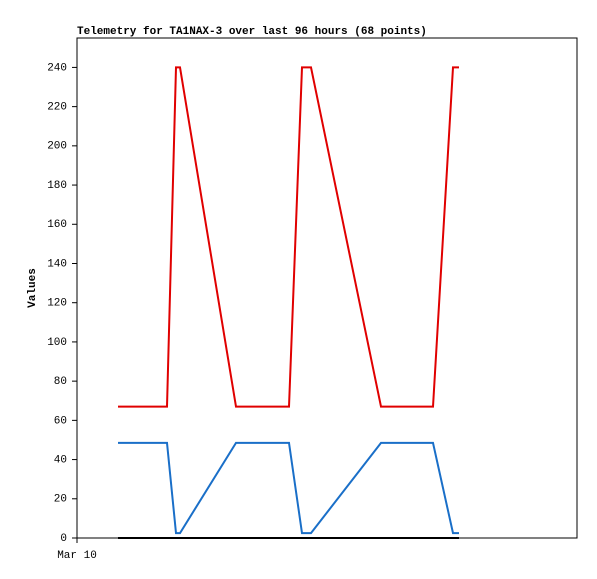 This screenshot has height=579, width=597. I want to click on y-tick-label: 240, so click(57, 68).